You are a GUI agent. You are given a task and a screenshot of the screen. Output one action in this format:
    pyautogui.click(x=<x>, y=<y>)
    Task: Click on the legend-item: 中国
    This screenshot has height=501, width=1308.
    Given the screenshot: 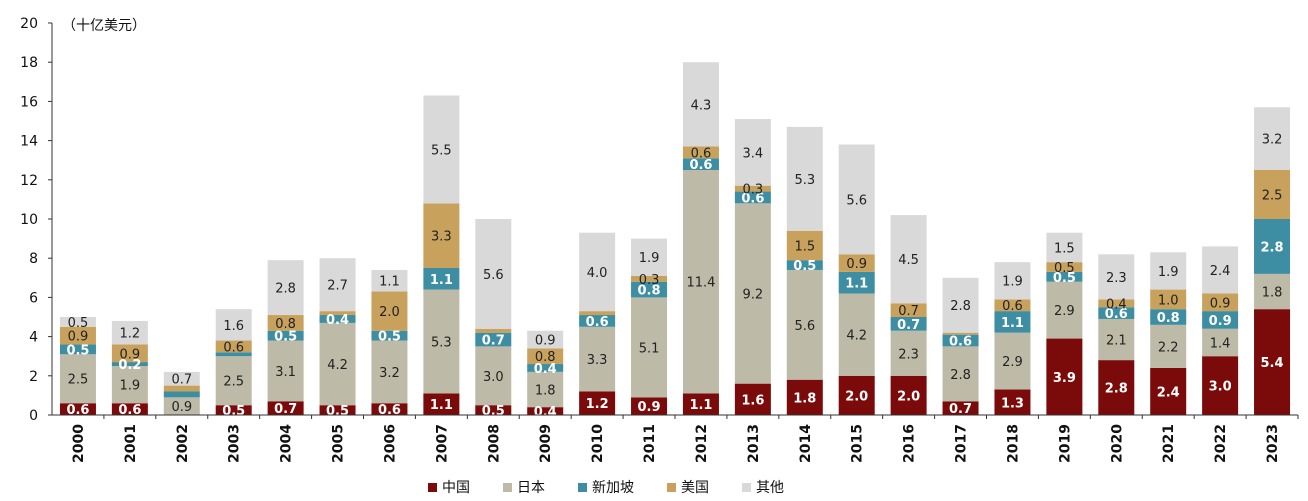 What is the action you would take?
    pyautogui.click(x=449, y=487)
    